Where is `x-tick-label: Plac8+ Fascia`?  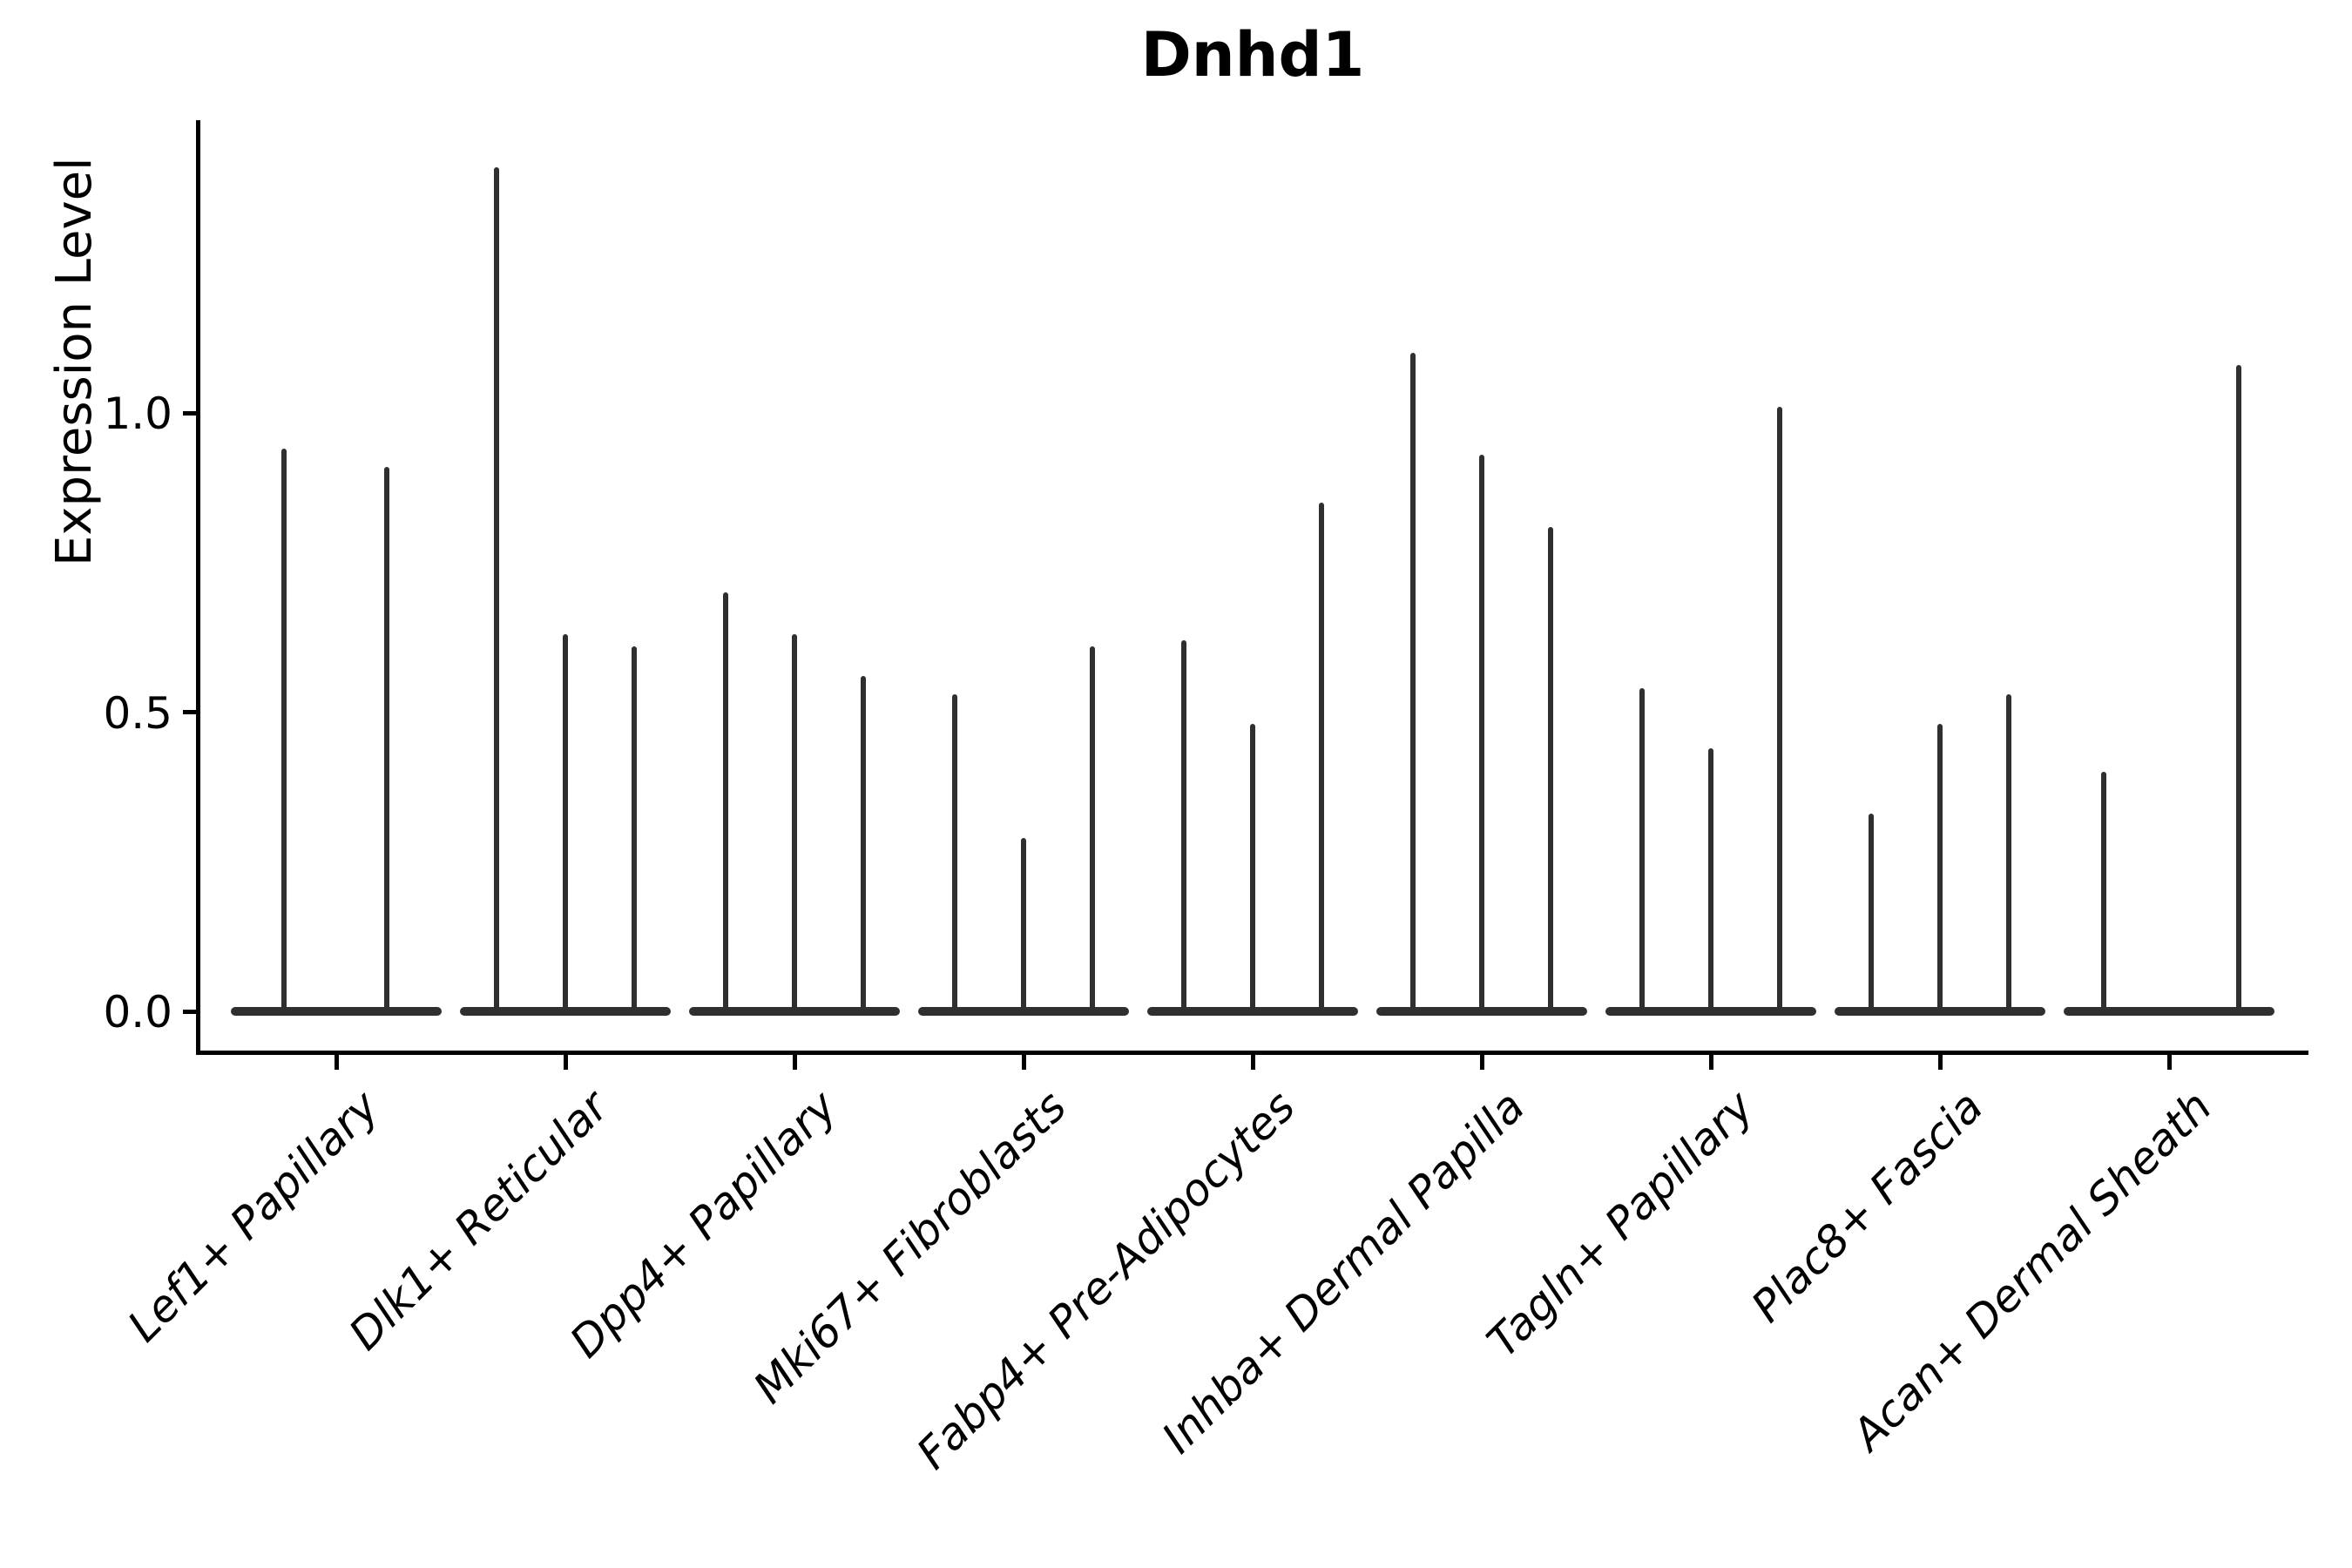 x-tick-label: Plac8+ Fascia is located at coordinates (1867, 1207).